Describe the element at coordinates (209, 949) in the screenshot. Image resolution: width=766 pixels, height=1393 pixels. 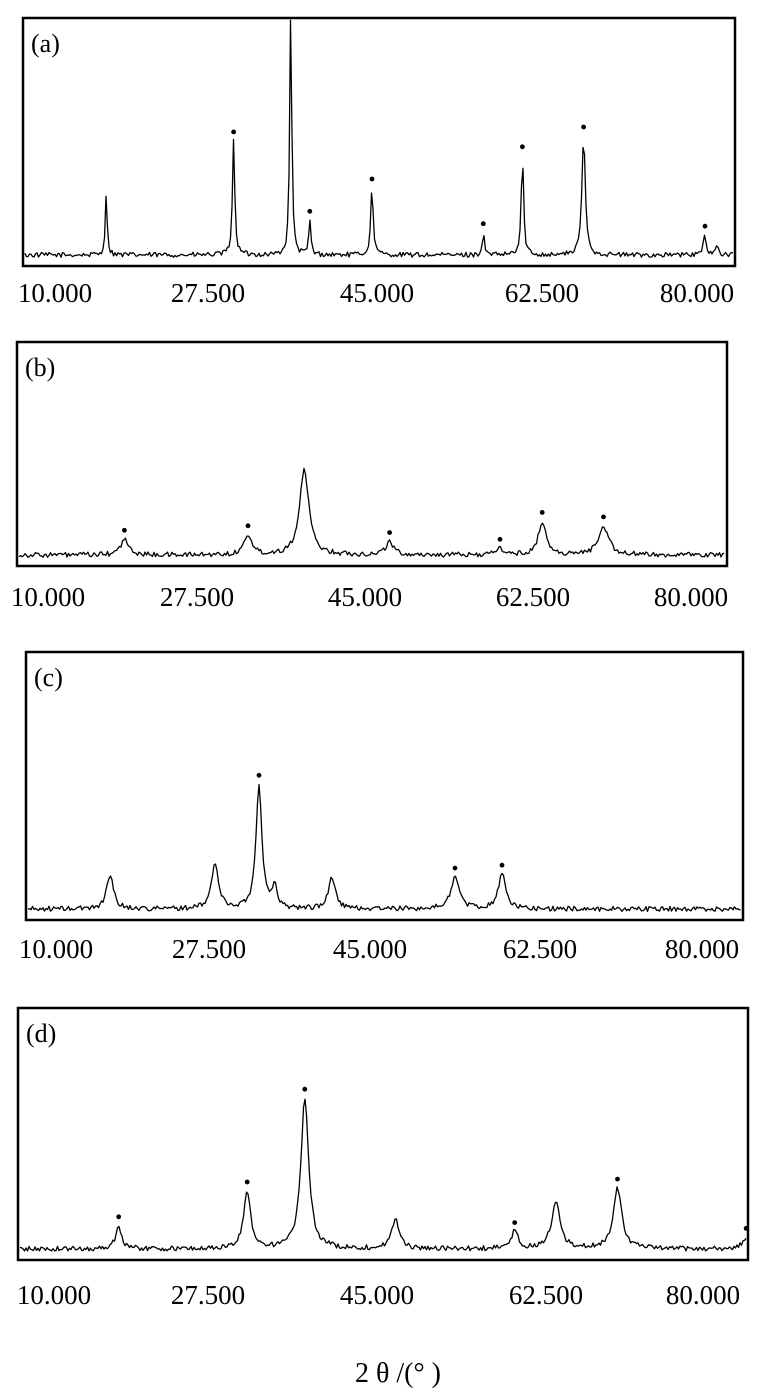
I see `panel-c-tick-label: 27.500` at that location.